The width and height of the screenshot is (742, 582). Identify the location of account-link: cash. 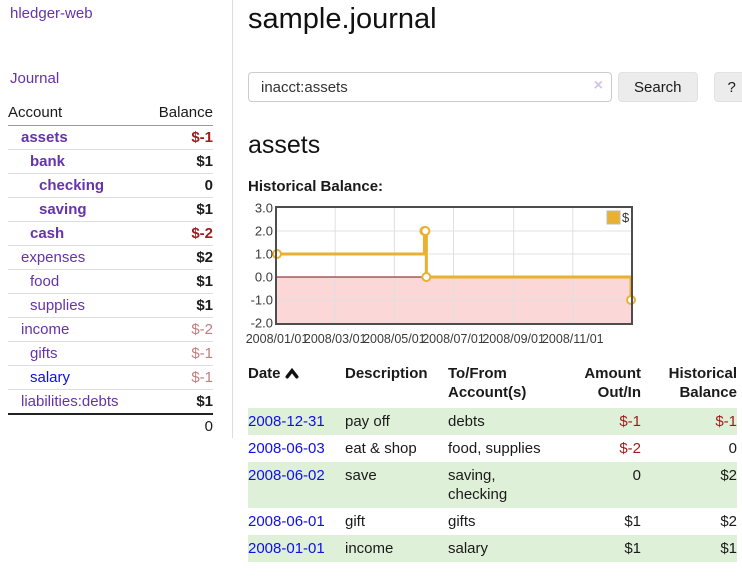
(47, 233).